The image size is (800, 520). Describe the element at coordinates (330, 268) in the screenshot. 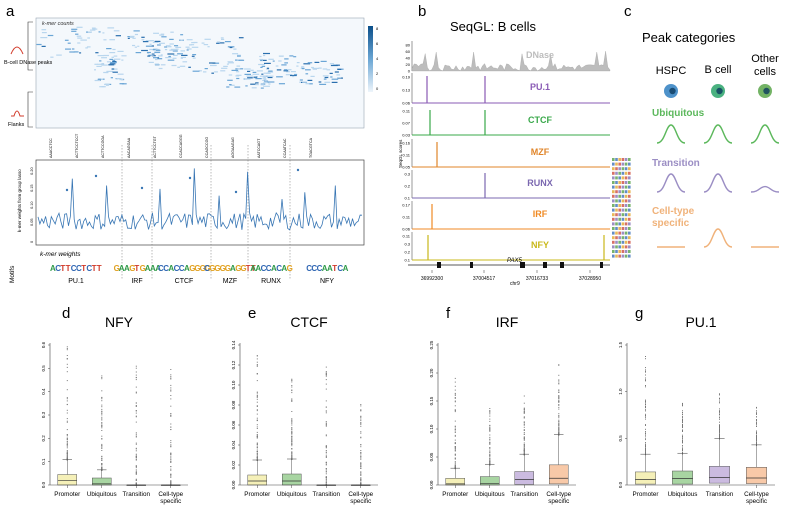

I see `motif-logo-letter: A` at that location.